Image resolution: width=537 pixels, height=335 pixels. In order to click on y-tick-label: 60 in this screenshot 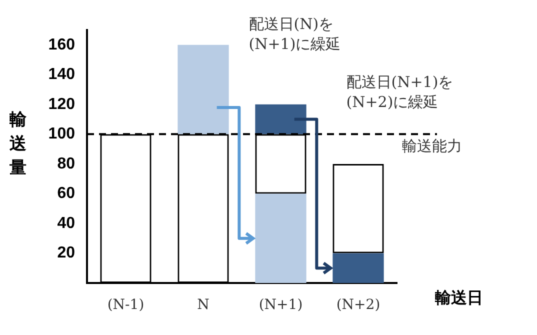, I will do `click(66, 193)`.